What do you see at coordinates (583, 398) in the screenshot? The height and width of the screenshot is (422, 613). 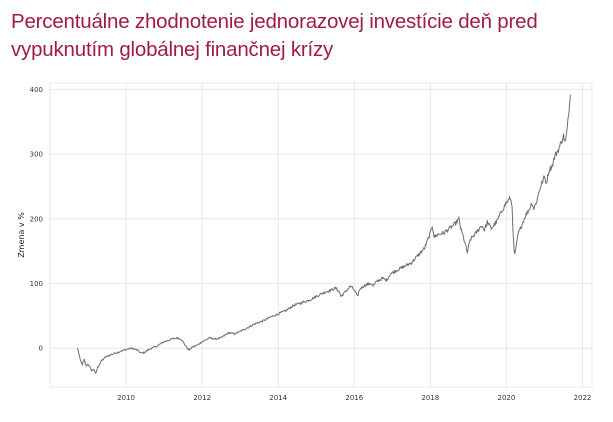 I see `x-tick-label: 2022` at bounding box center [583, 398].